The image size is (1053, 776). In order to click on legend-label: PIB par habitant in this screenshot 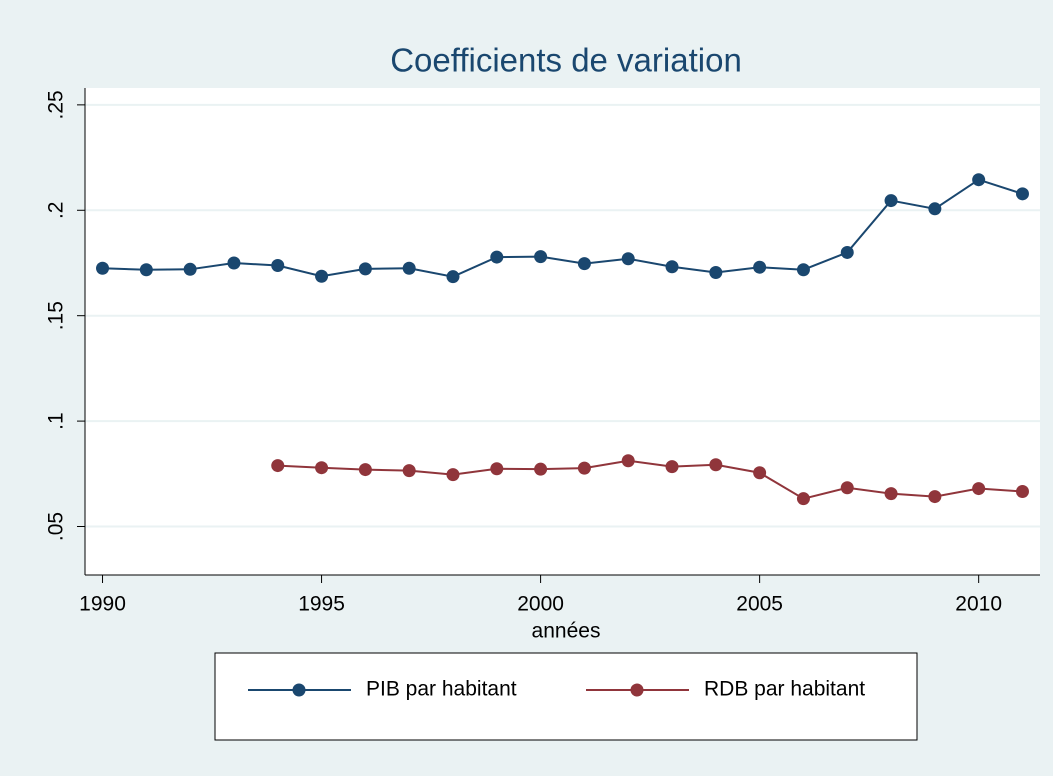, I will do `click(441, 689)`.